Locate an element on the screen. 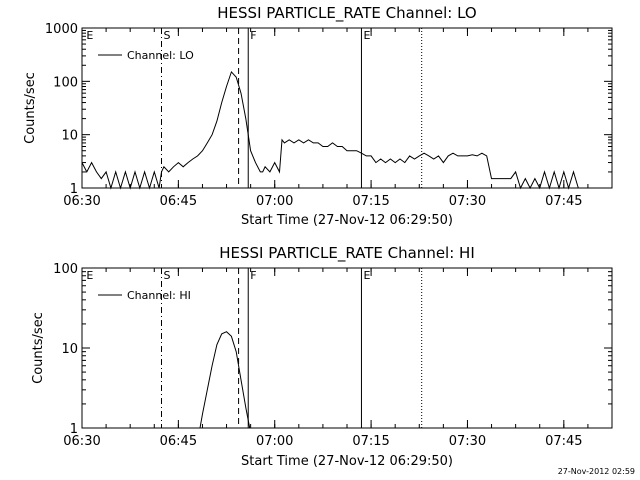 This screenshot has width=640, height=480. panel-1-xtick-label: 07:15 is located at coordinates (370, 201).